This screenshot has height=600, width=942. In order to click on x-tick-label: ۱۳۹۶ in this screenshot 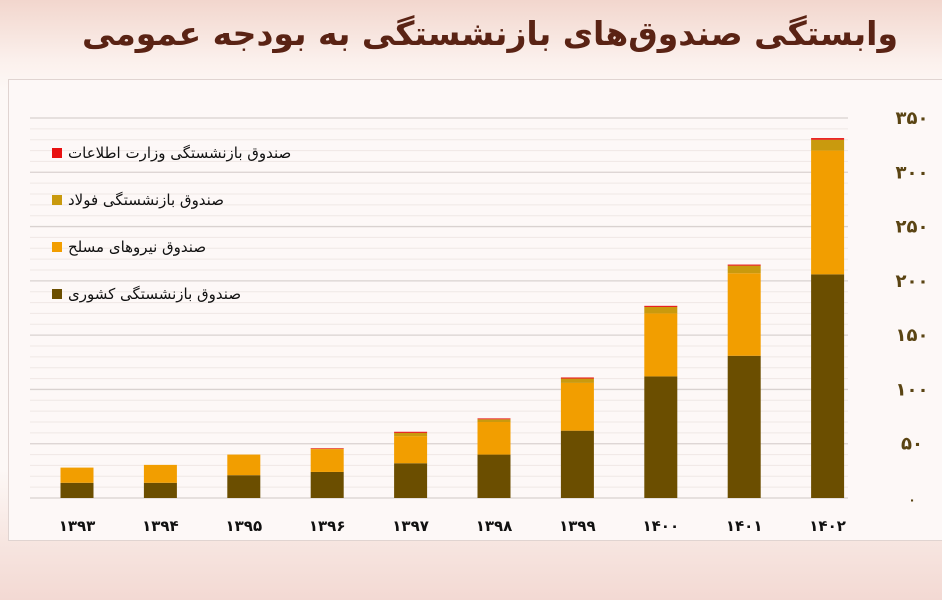, I will do `click(327, 526)`.